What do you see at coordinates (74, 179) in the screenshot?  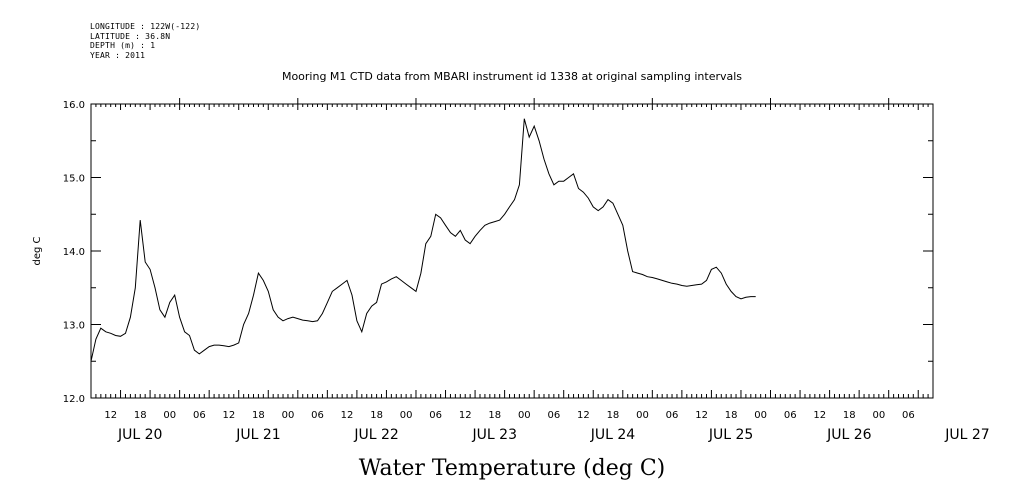 I see `y-tick-label: 15.0` at bounding box center [74, 179].